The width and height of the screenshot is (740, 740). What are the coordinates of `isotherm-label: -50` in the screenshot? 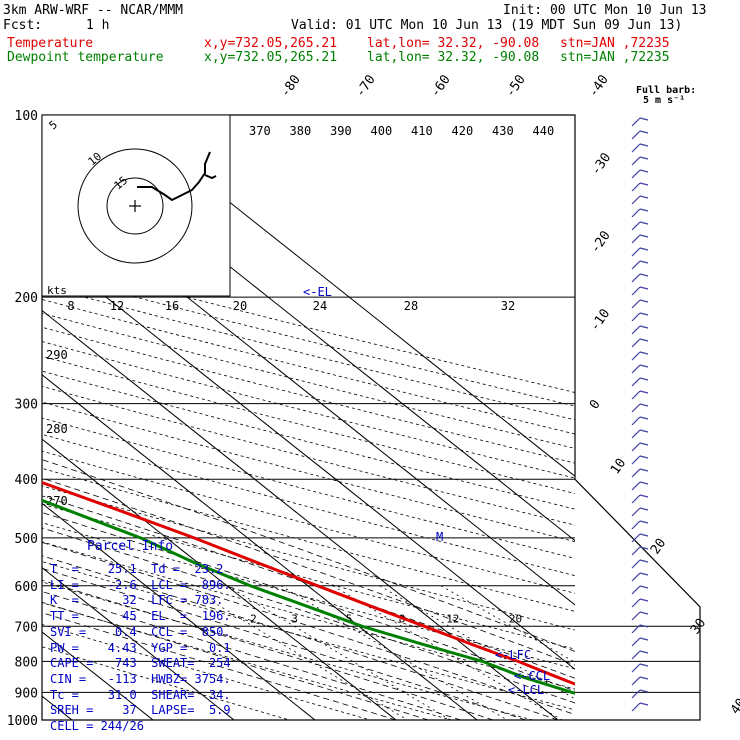 It's located at (516, 86).